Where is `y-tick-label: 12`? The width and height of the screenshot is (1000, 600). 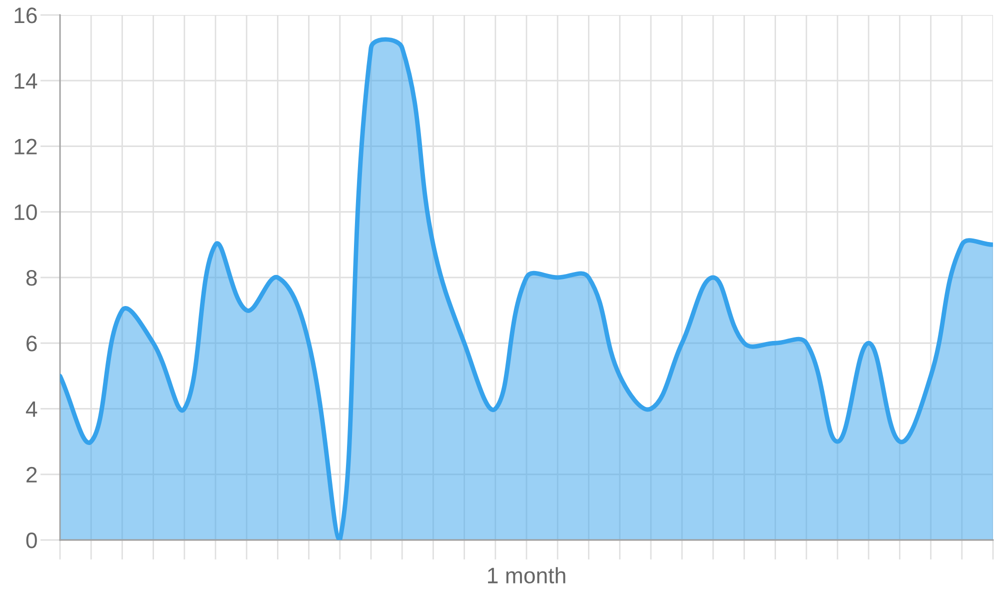 y-tick-label: 12 is located at coordinates (25, 146).